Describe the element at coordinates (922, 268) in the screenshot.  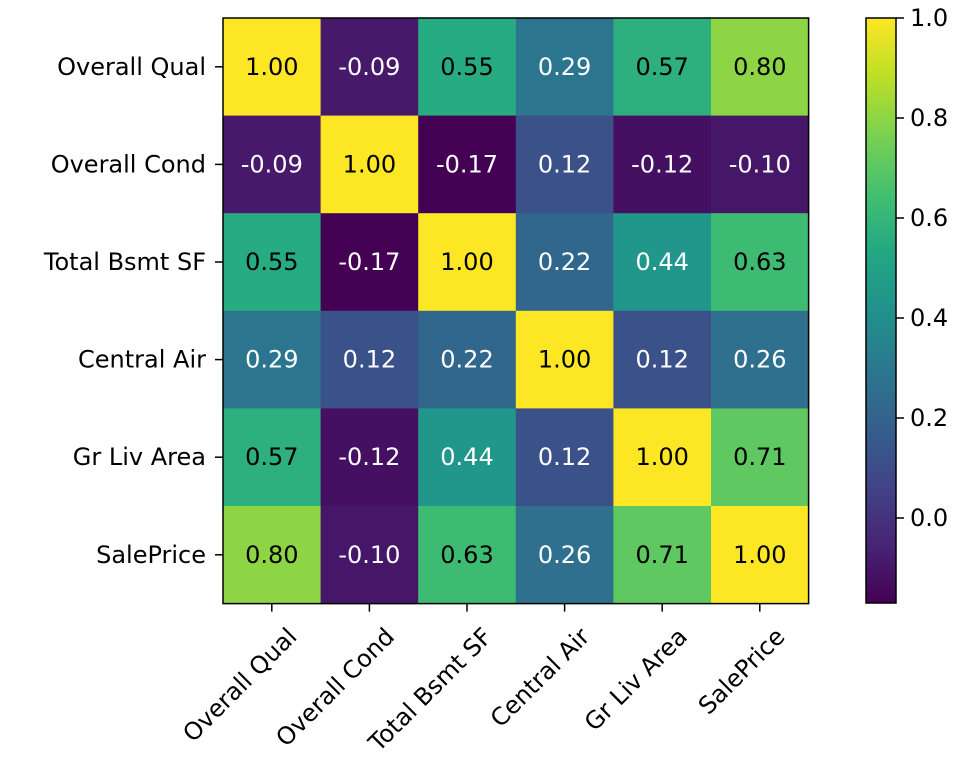
I see `colorbar-ticks: 0.0 0.2 0.4 0.6 0.8 1.0` at that location.